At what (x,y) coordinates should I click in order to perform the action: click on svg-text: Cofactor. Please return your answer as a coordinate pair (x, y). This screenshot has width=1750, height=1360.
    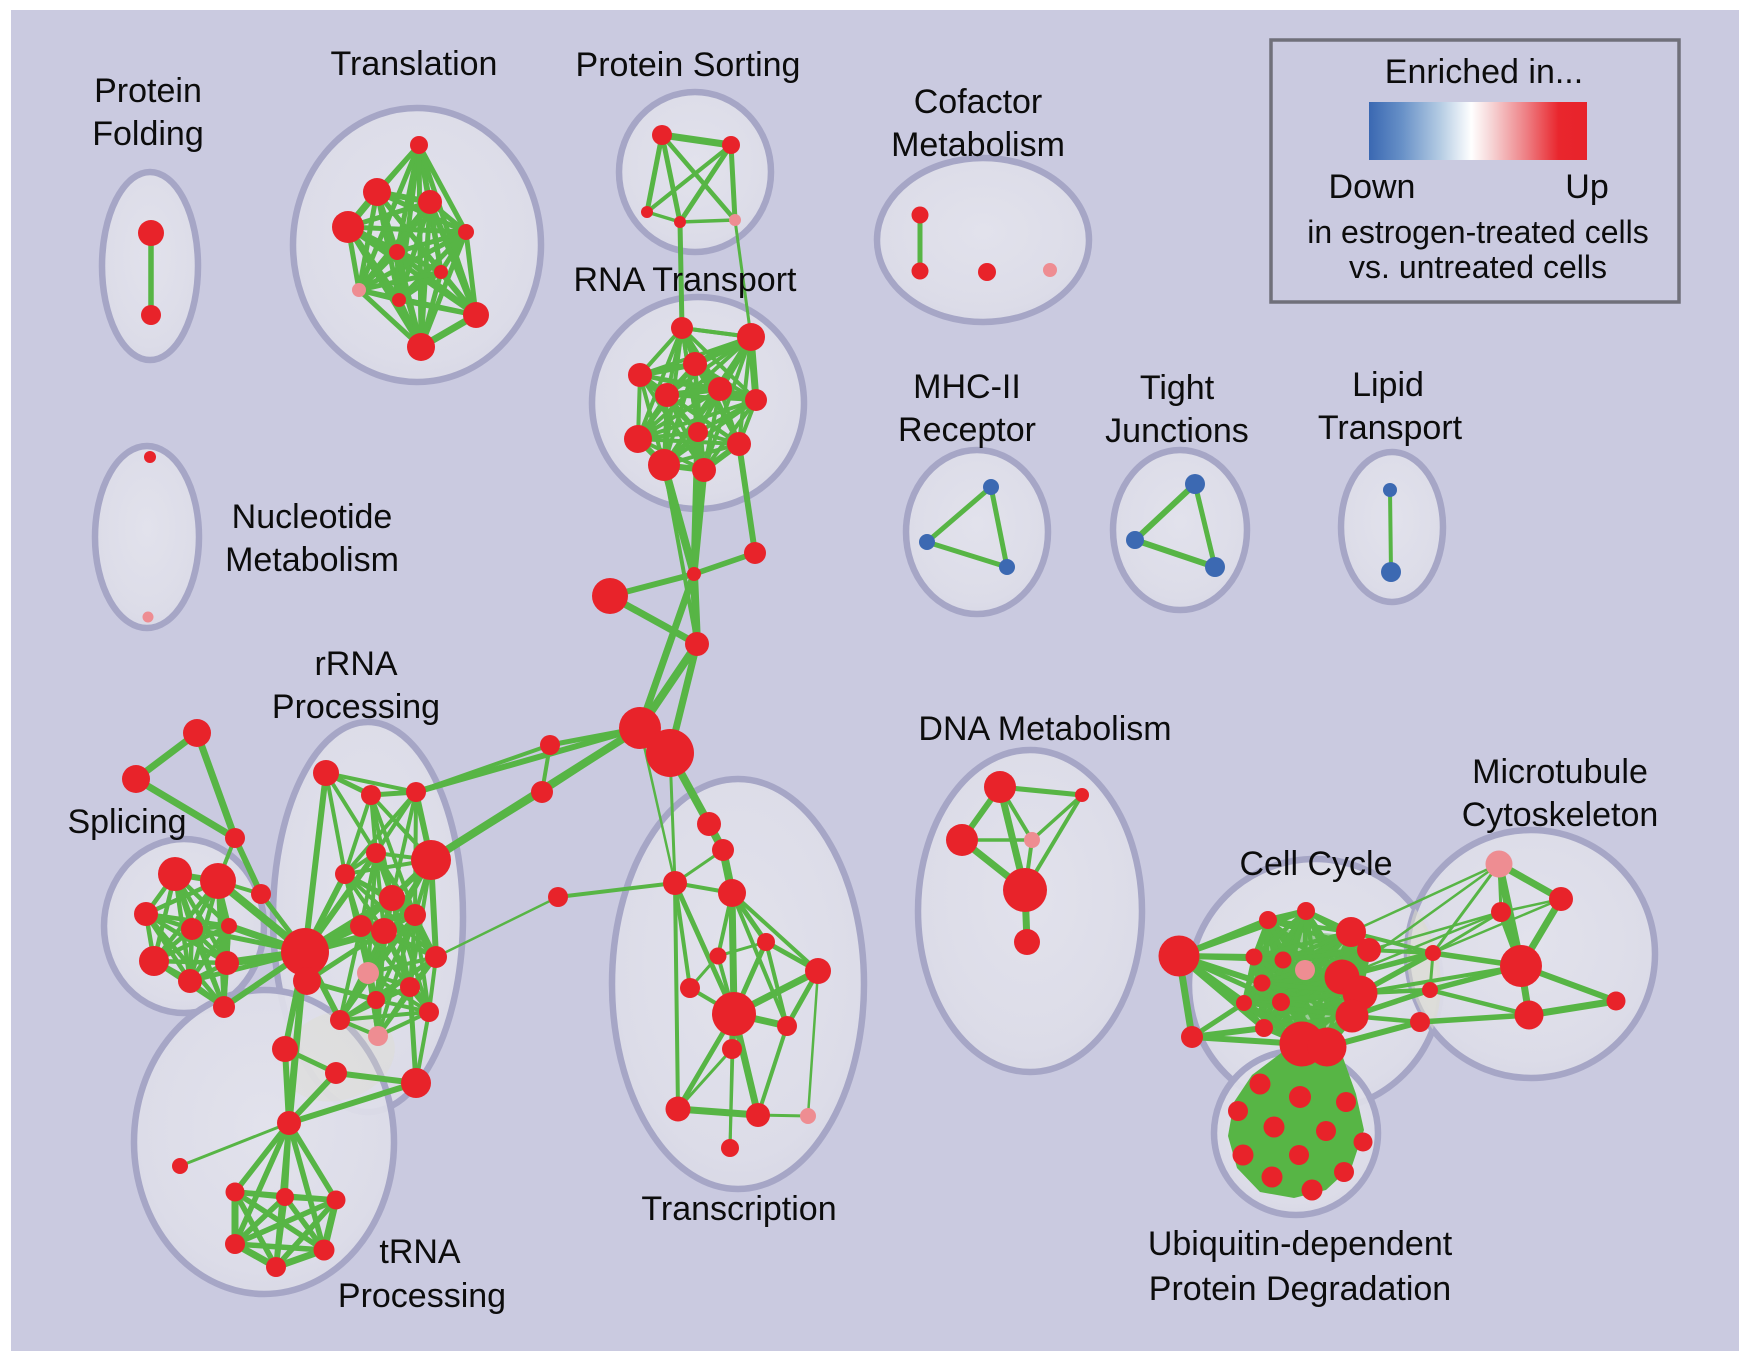
    Looking at the image, I should click on (978, 102).